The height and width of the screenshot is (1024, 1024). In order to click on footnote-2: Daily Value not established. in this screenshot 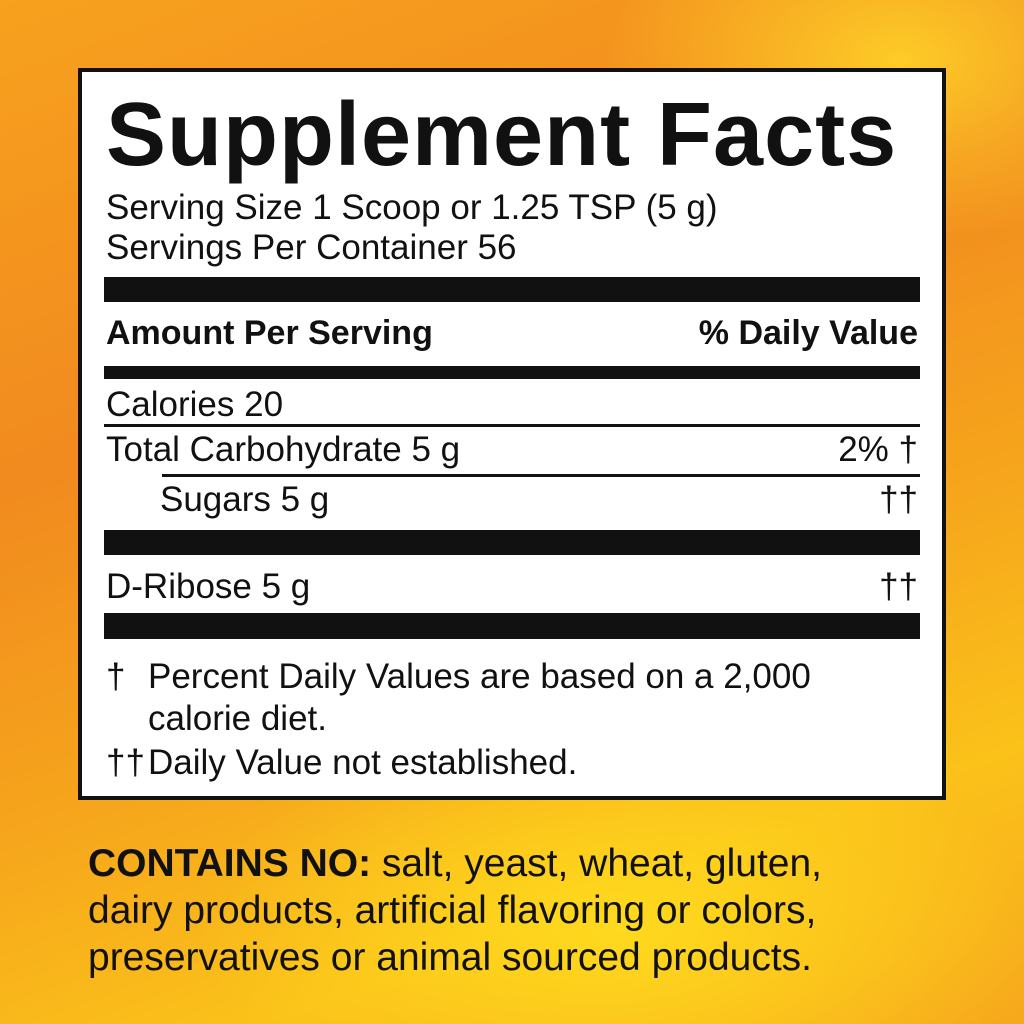, I will do `click(363, 762)`.